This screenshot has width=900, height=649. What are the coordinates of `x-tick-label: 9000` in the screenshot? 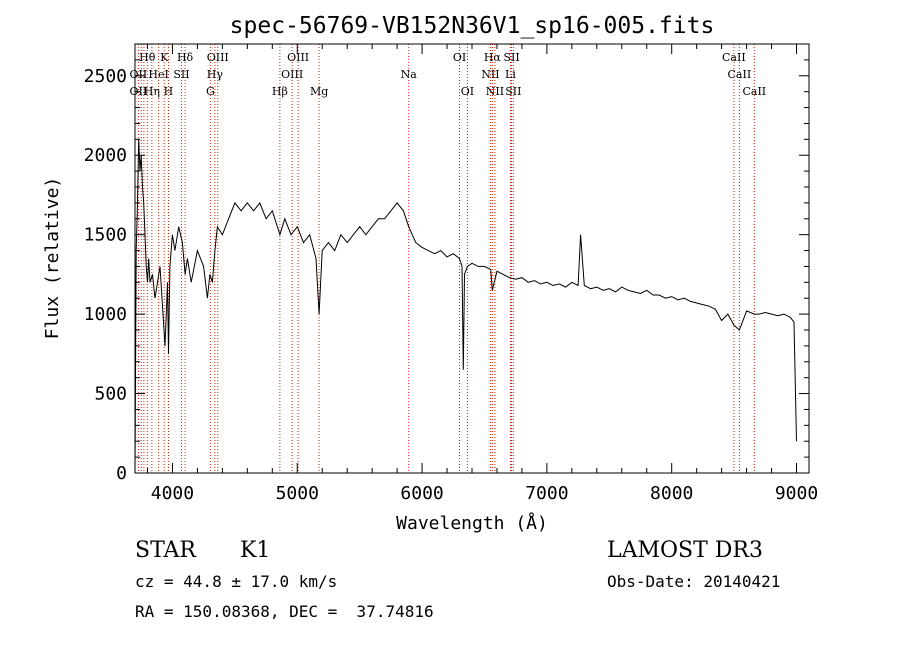 It's located at (796, 493).